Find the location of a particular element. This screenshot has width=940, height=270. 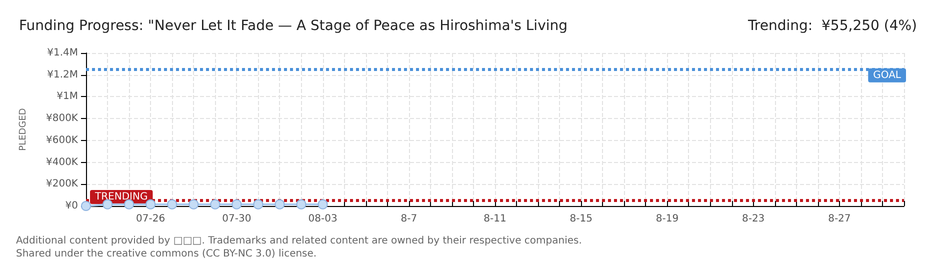

x-tick-label: 8-15 is located at coordinates (581, 219).